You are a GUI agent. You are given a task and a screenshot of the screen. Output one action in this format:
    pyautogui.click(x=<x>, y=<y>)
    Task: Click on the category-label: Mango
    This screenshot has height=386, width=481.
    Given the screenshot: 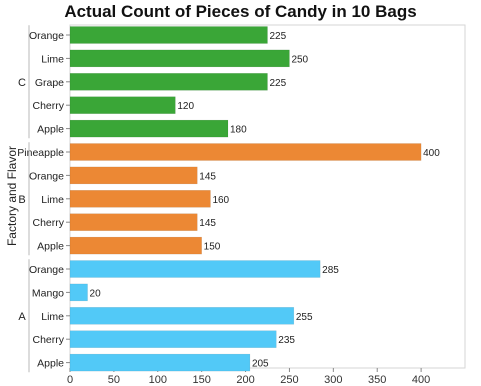 What is the action you would take?
    pyautogui.click(x=48, y=293)
    